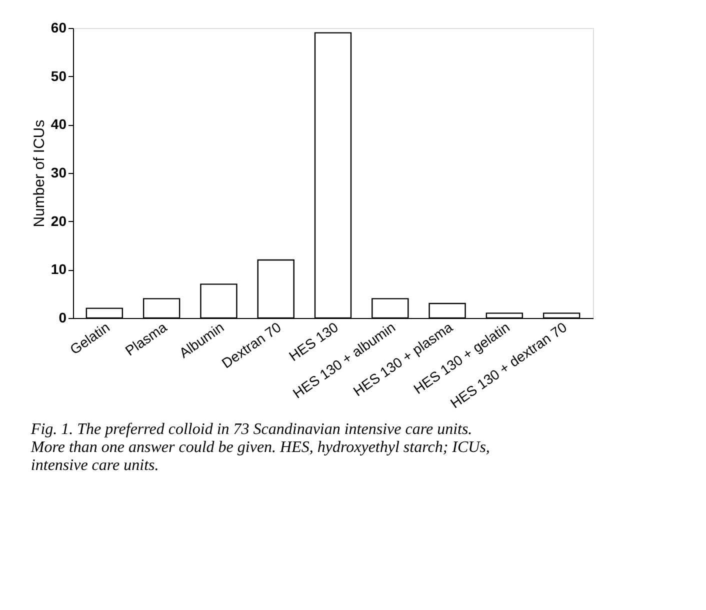 The width and height of the screenshot is (706, 610). I want to click on y-tick-label: 50, so click(58, 76).